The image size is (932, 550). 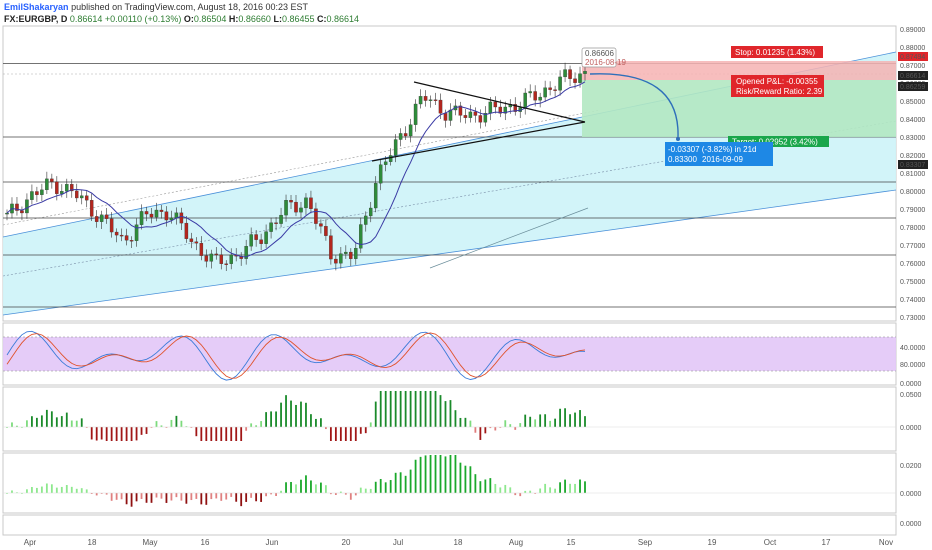 What do you see at coordinates (92, 542) in the screenshot?
I see `time-tick: 18` at bounding box center [92, 542].